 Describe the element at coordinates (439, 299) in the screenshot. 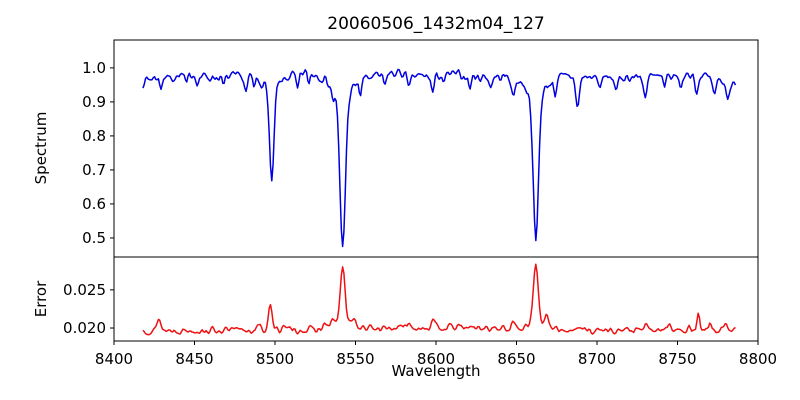

I see `error-data-line` at that location.